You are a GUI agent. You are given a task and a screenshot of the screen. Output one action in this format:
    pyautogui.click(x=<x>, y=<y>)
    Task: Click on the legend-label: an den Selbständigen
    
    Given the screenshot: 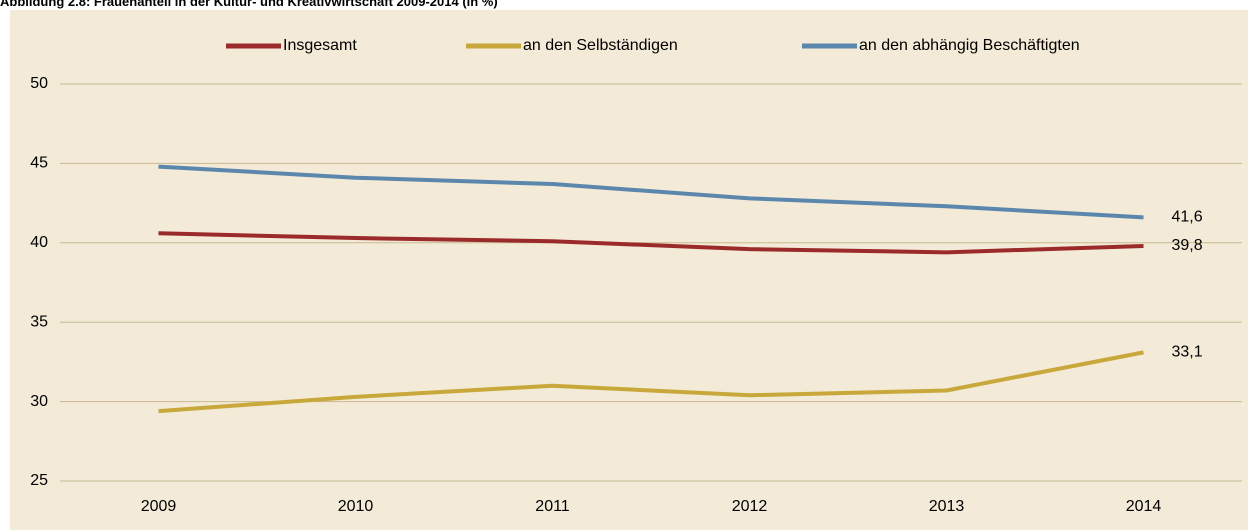 What is the action you would take?
    pyautogui.click(x=600, y=45)
    